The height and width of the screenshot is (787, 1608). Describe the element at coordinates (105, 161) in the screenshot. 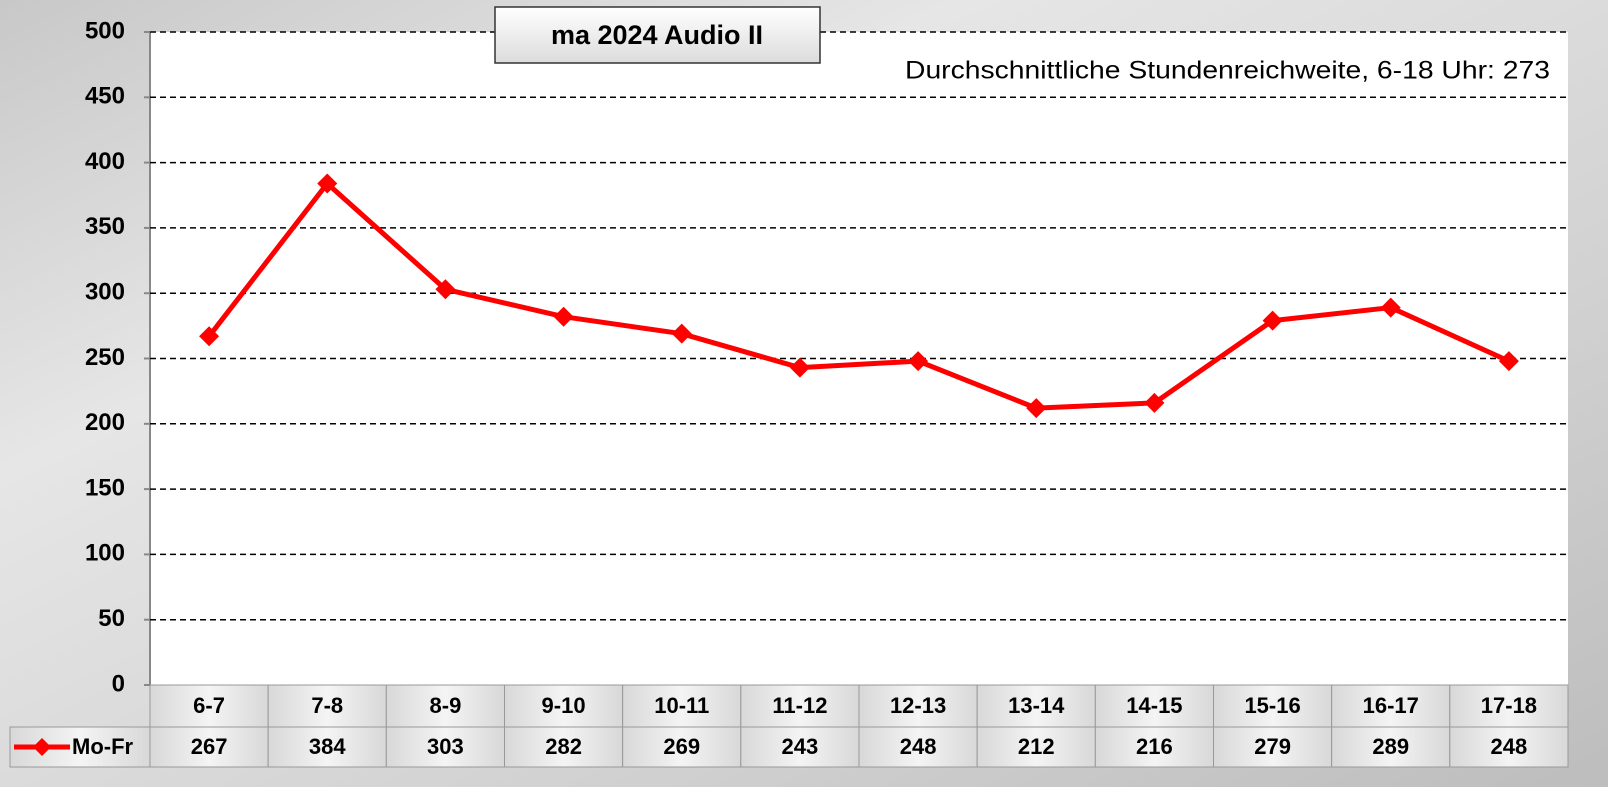

I see `y-tick-label: 400` at that location.